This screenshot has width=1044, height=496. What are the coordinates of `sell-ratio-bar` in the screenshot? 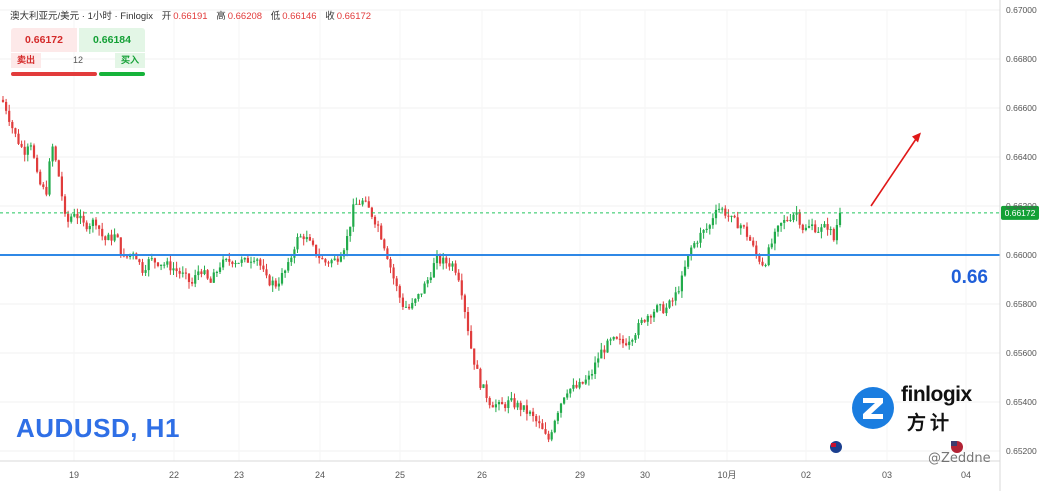 It's located at (54, 74).